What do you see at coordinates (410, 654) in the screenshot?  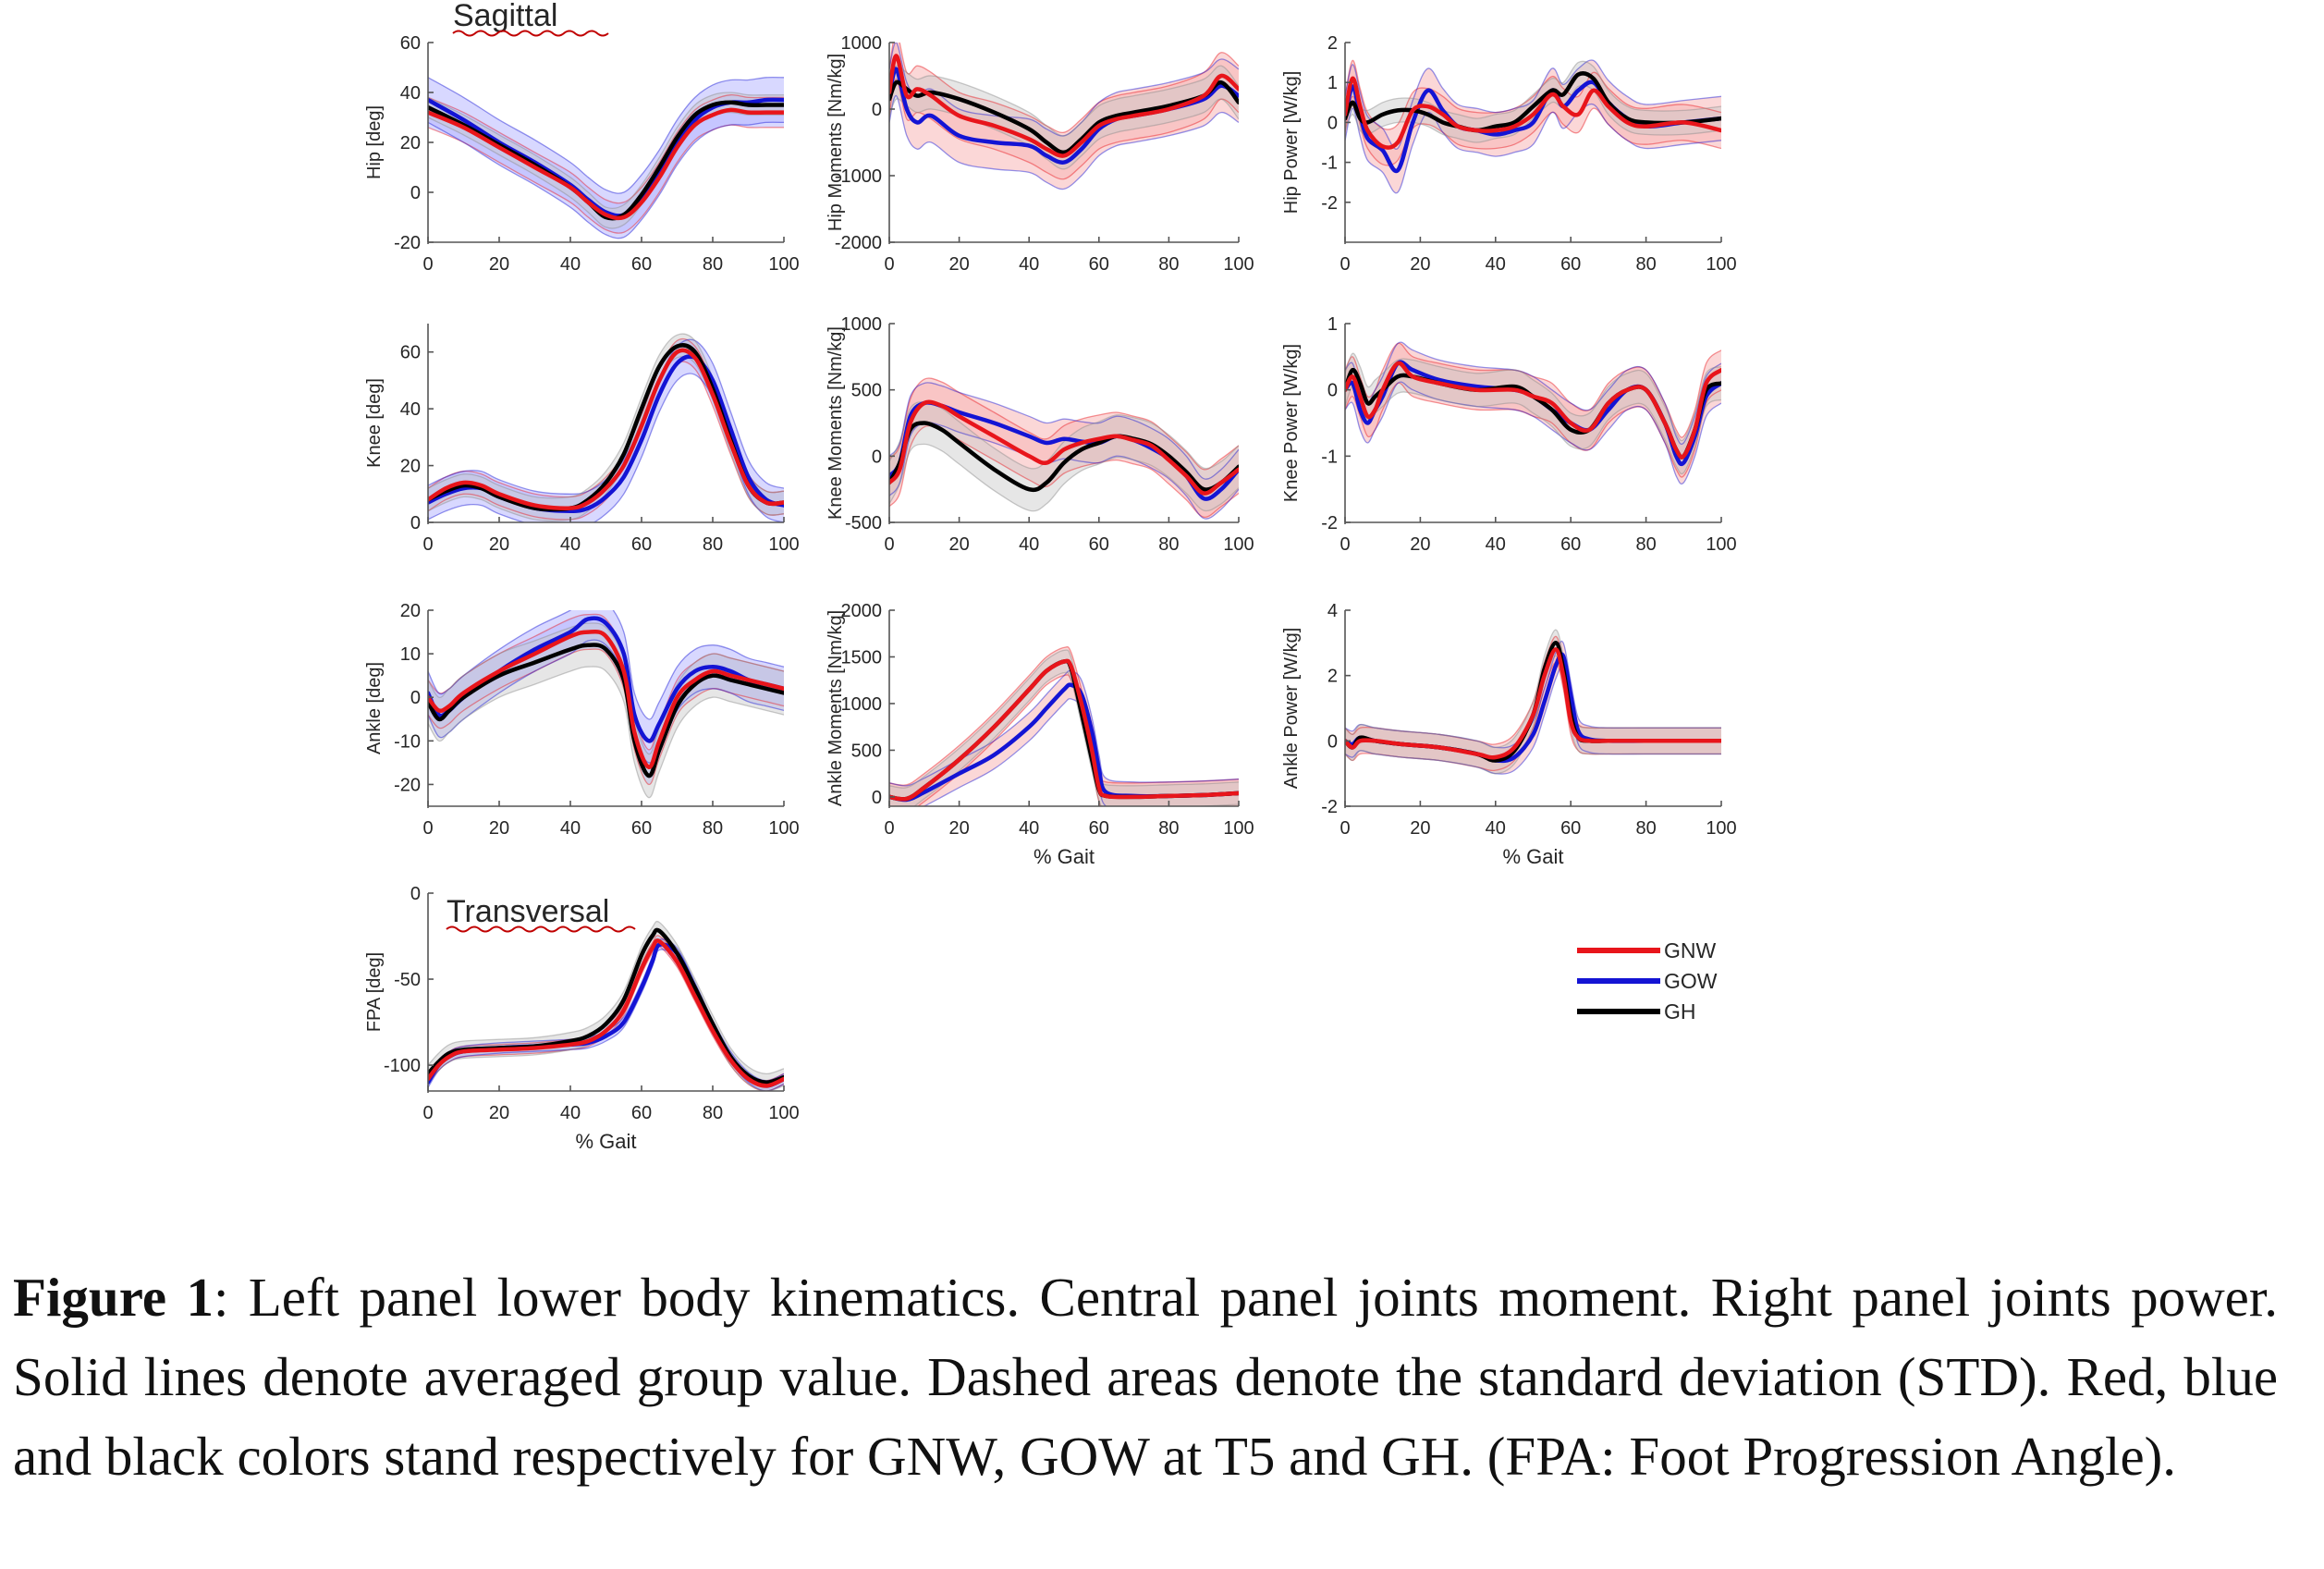 I see `y-tick-label: 10` at bounding box center [410, 654].